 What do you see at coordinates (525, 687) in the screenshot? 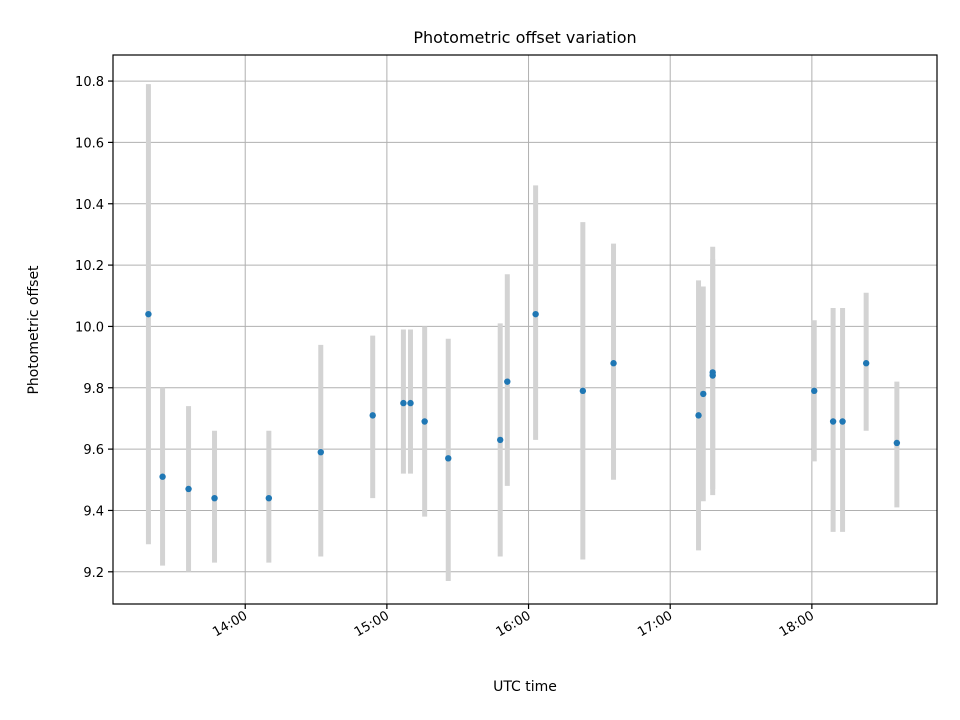
I see `x-axis-label: UTC time` at bounding box center [525, 687].